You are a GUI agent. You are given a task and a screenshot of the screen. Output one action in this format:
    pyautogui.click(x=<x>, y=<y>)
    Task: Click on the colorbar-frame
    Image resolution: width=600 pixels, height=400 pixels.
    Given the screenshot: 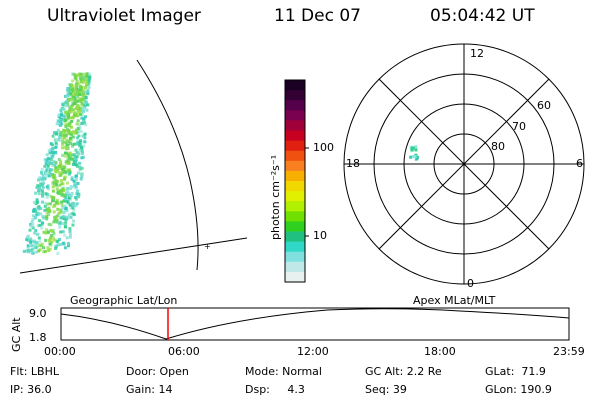 What is the action you would take?
    pyautogui.click(x=295, y=181)
    